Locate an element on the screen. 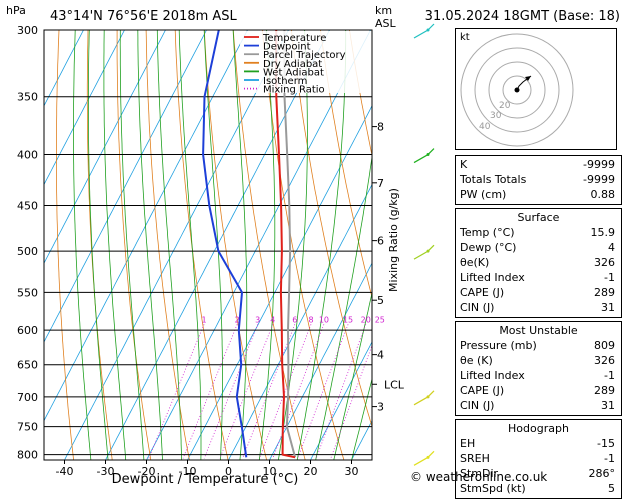 This screenshot has width=629, height=502. hodo-value: 286° is located at coordinates (602, 473).